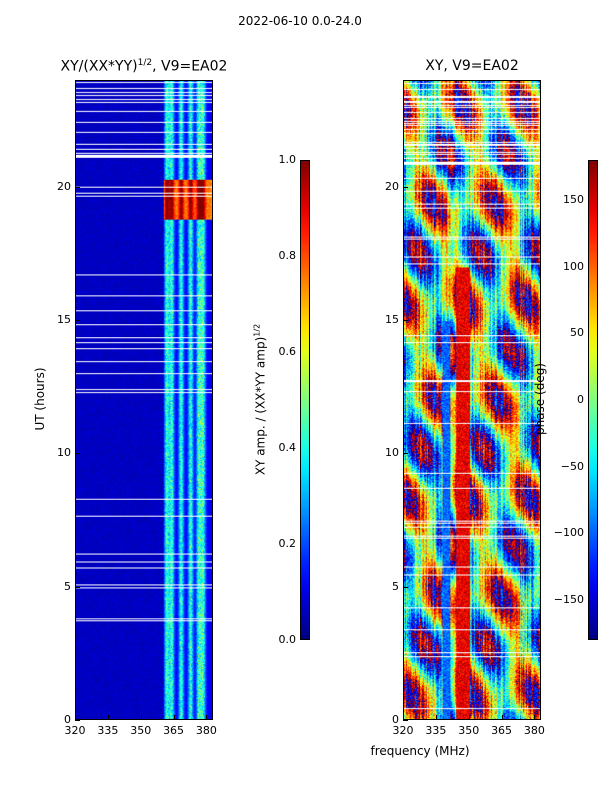  What do you see at coordinates (573, 266) in the screenshot?
I see `phase-cbar-tick-label: 100` at bounding box center [573, 266].